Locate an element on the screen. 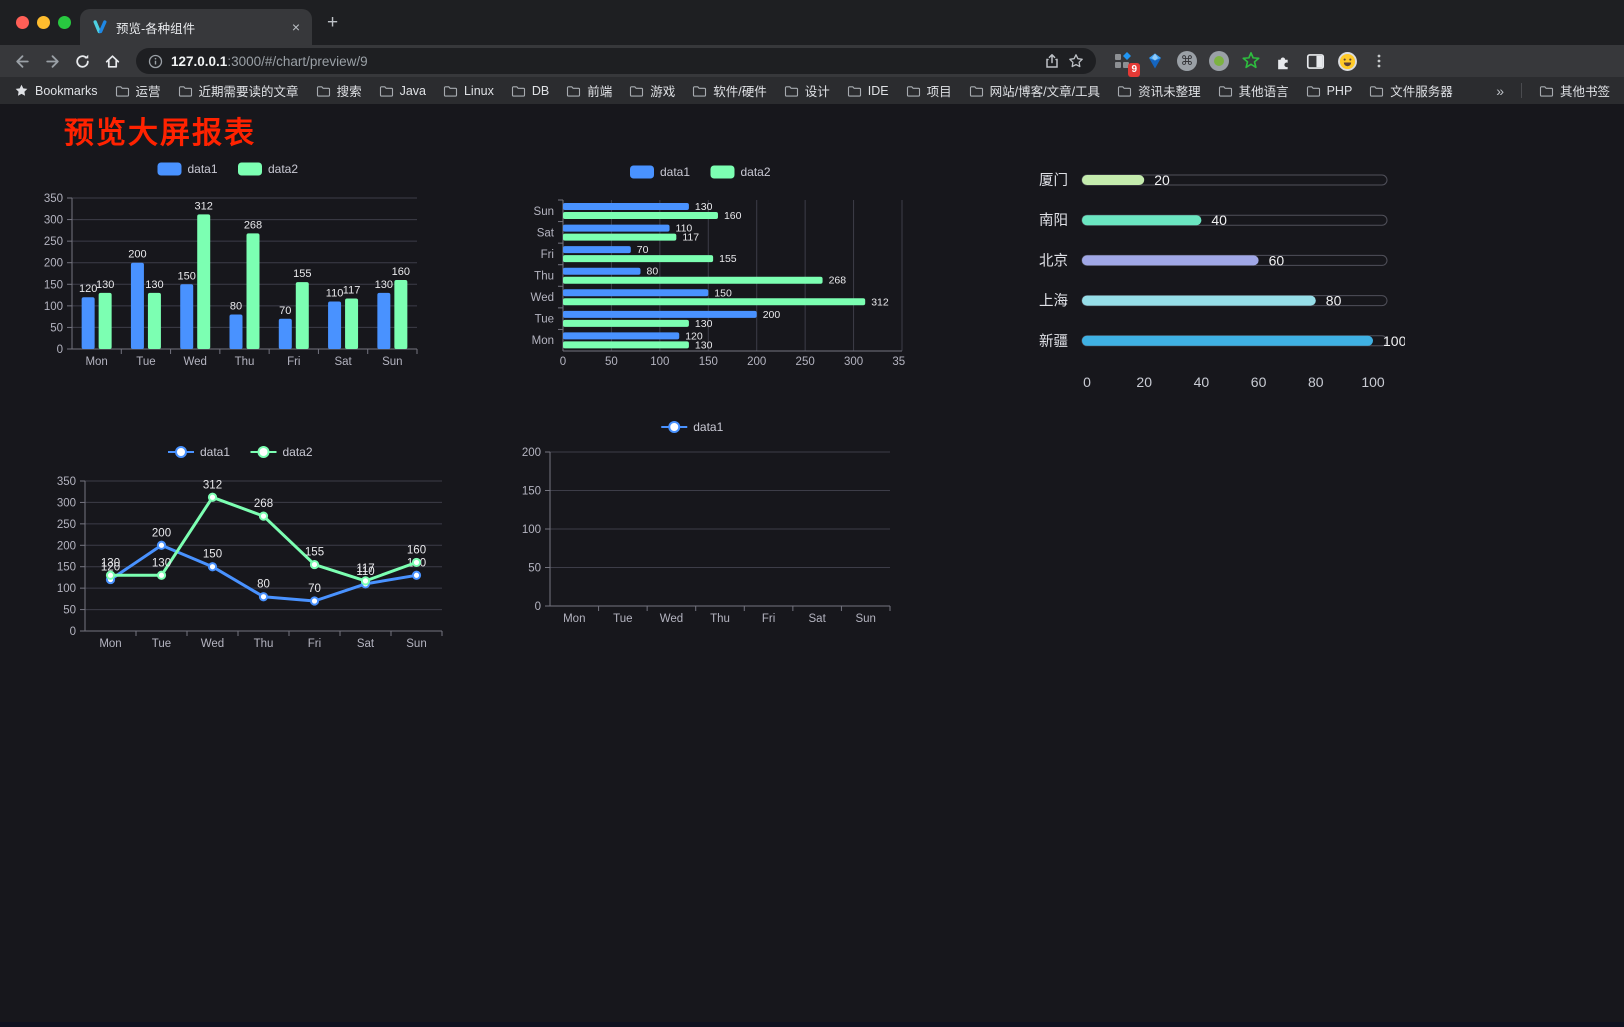  extension-command-icon: ⌘ is located at coordinates (1187, 61).